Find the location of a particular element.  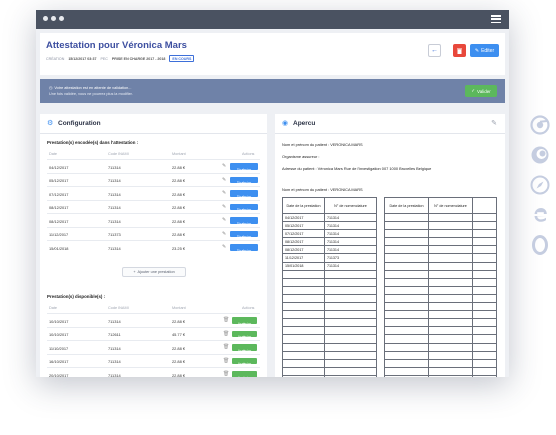

validate-button: ✓ Valider is located at coordinates (481, 91).